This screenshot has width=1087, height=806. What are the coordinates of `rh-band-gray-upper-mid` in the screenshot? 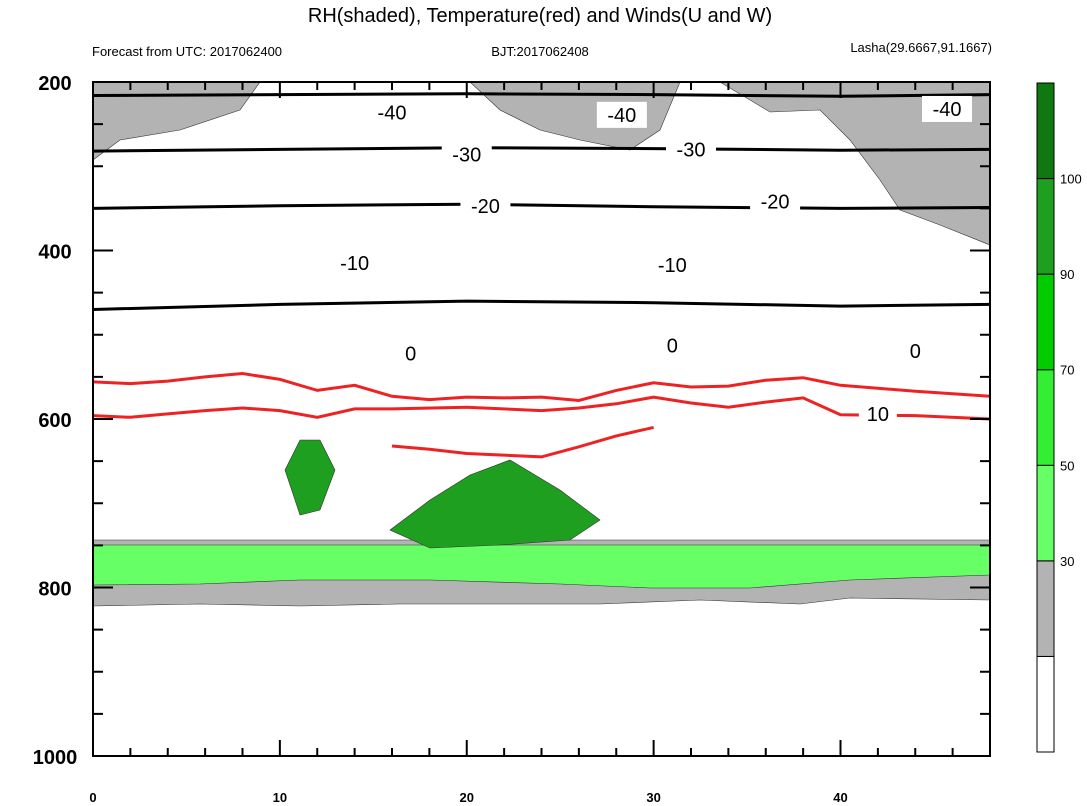 It's located at (575, 116).